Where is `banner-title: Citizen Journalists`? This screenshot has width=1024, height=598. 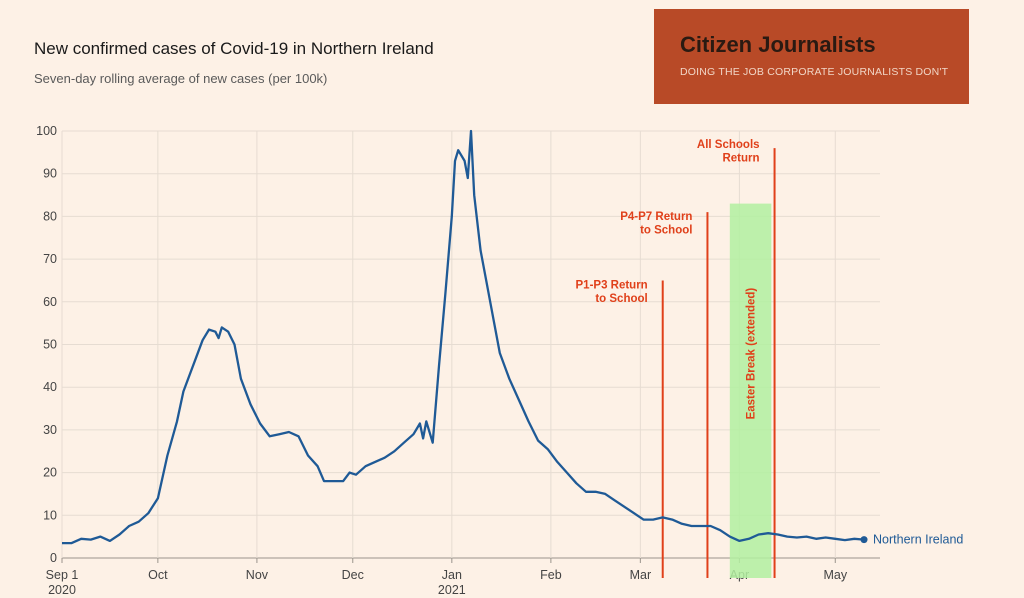
banner-title: Citizen Journalists is located at coordinates (778, 44).